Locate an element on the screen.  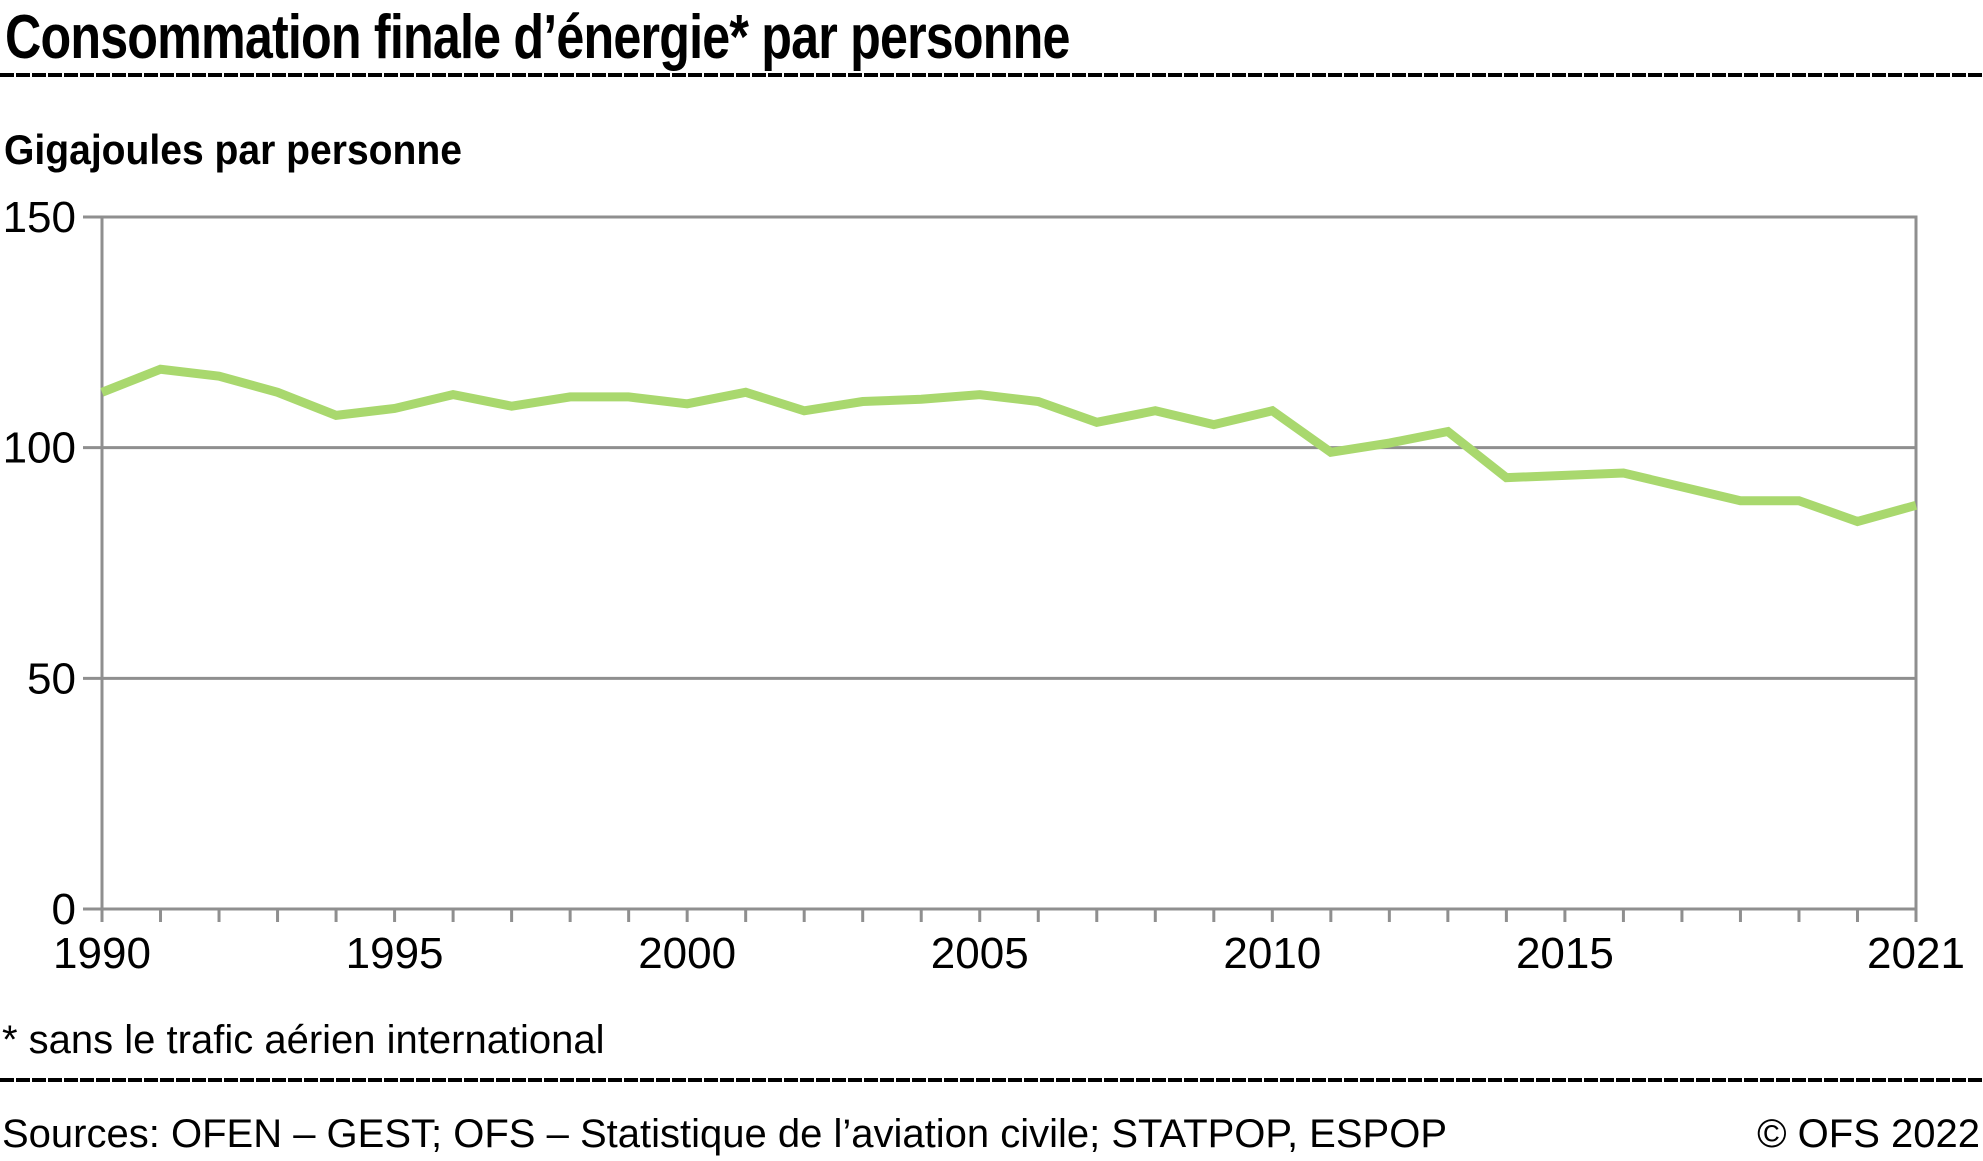
x-tick-label: 2010 is located at coordinates (1272, 953).